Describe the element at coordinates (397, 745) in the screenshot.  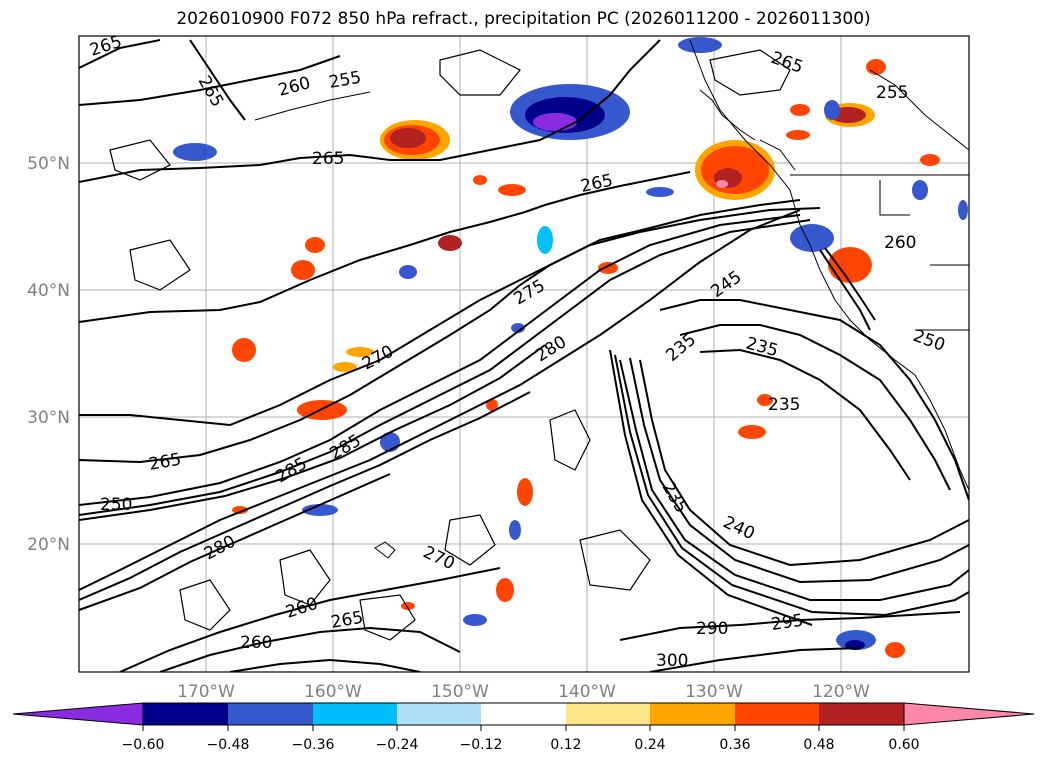
I see `colorbar-tick-label: −0.24` at that location.